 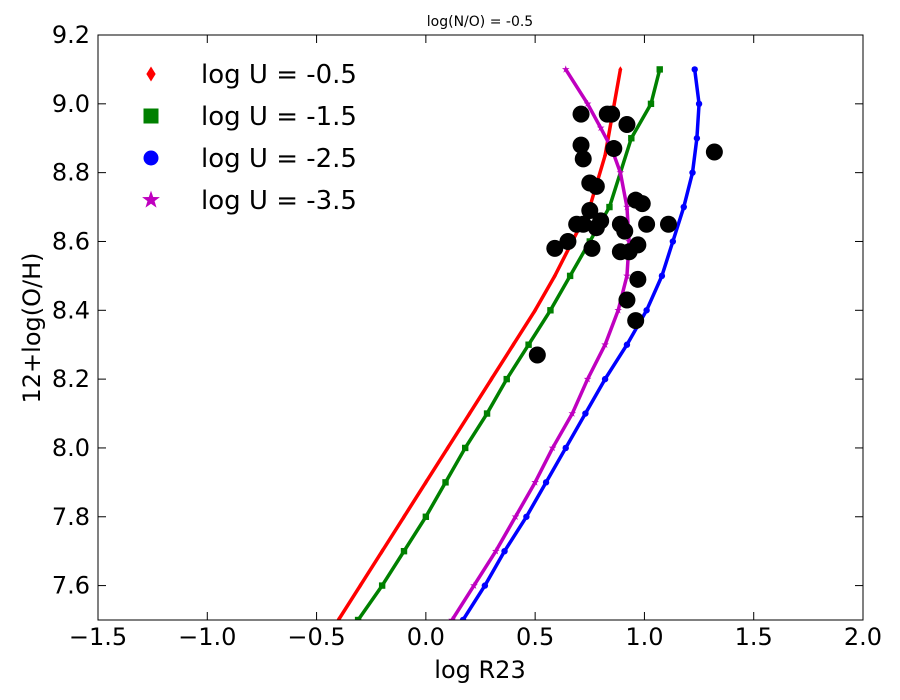 I want to click on legend-entry: log U = -3.5, so click(x=249, y=201).